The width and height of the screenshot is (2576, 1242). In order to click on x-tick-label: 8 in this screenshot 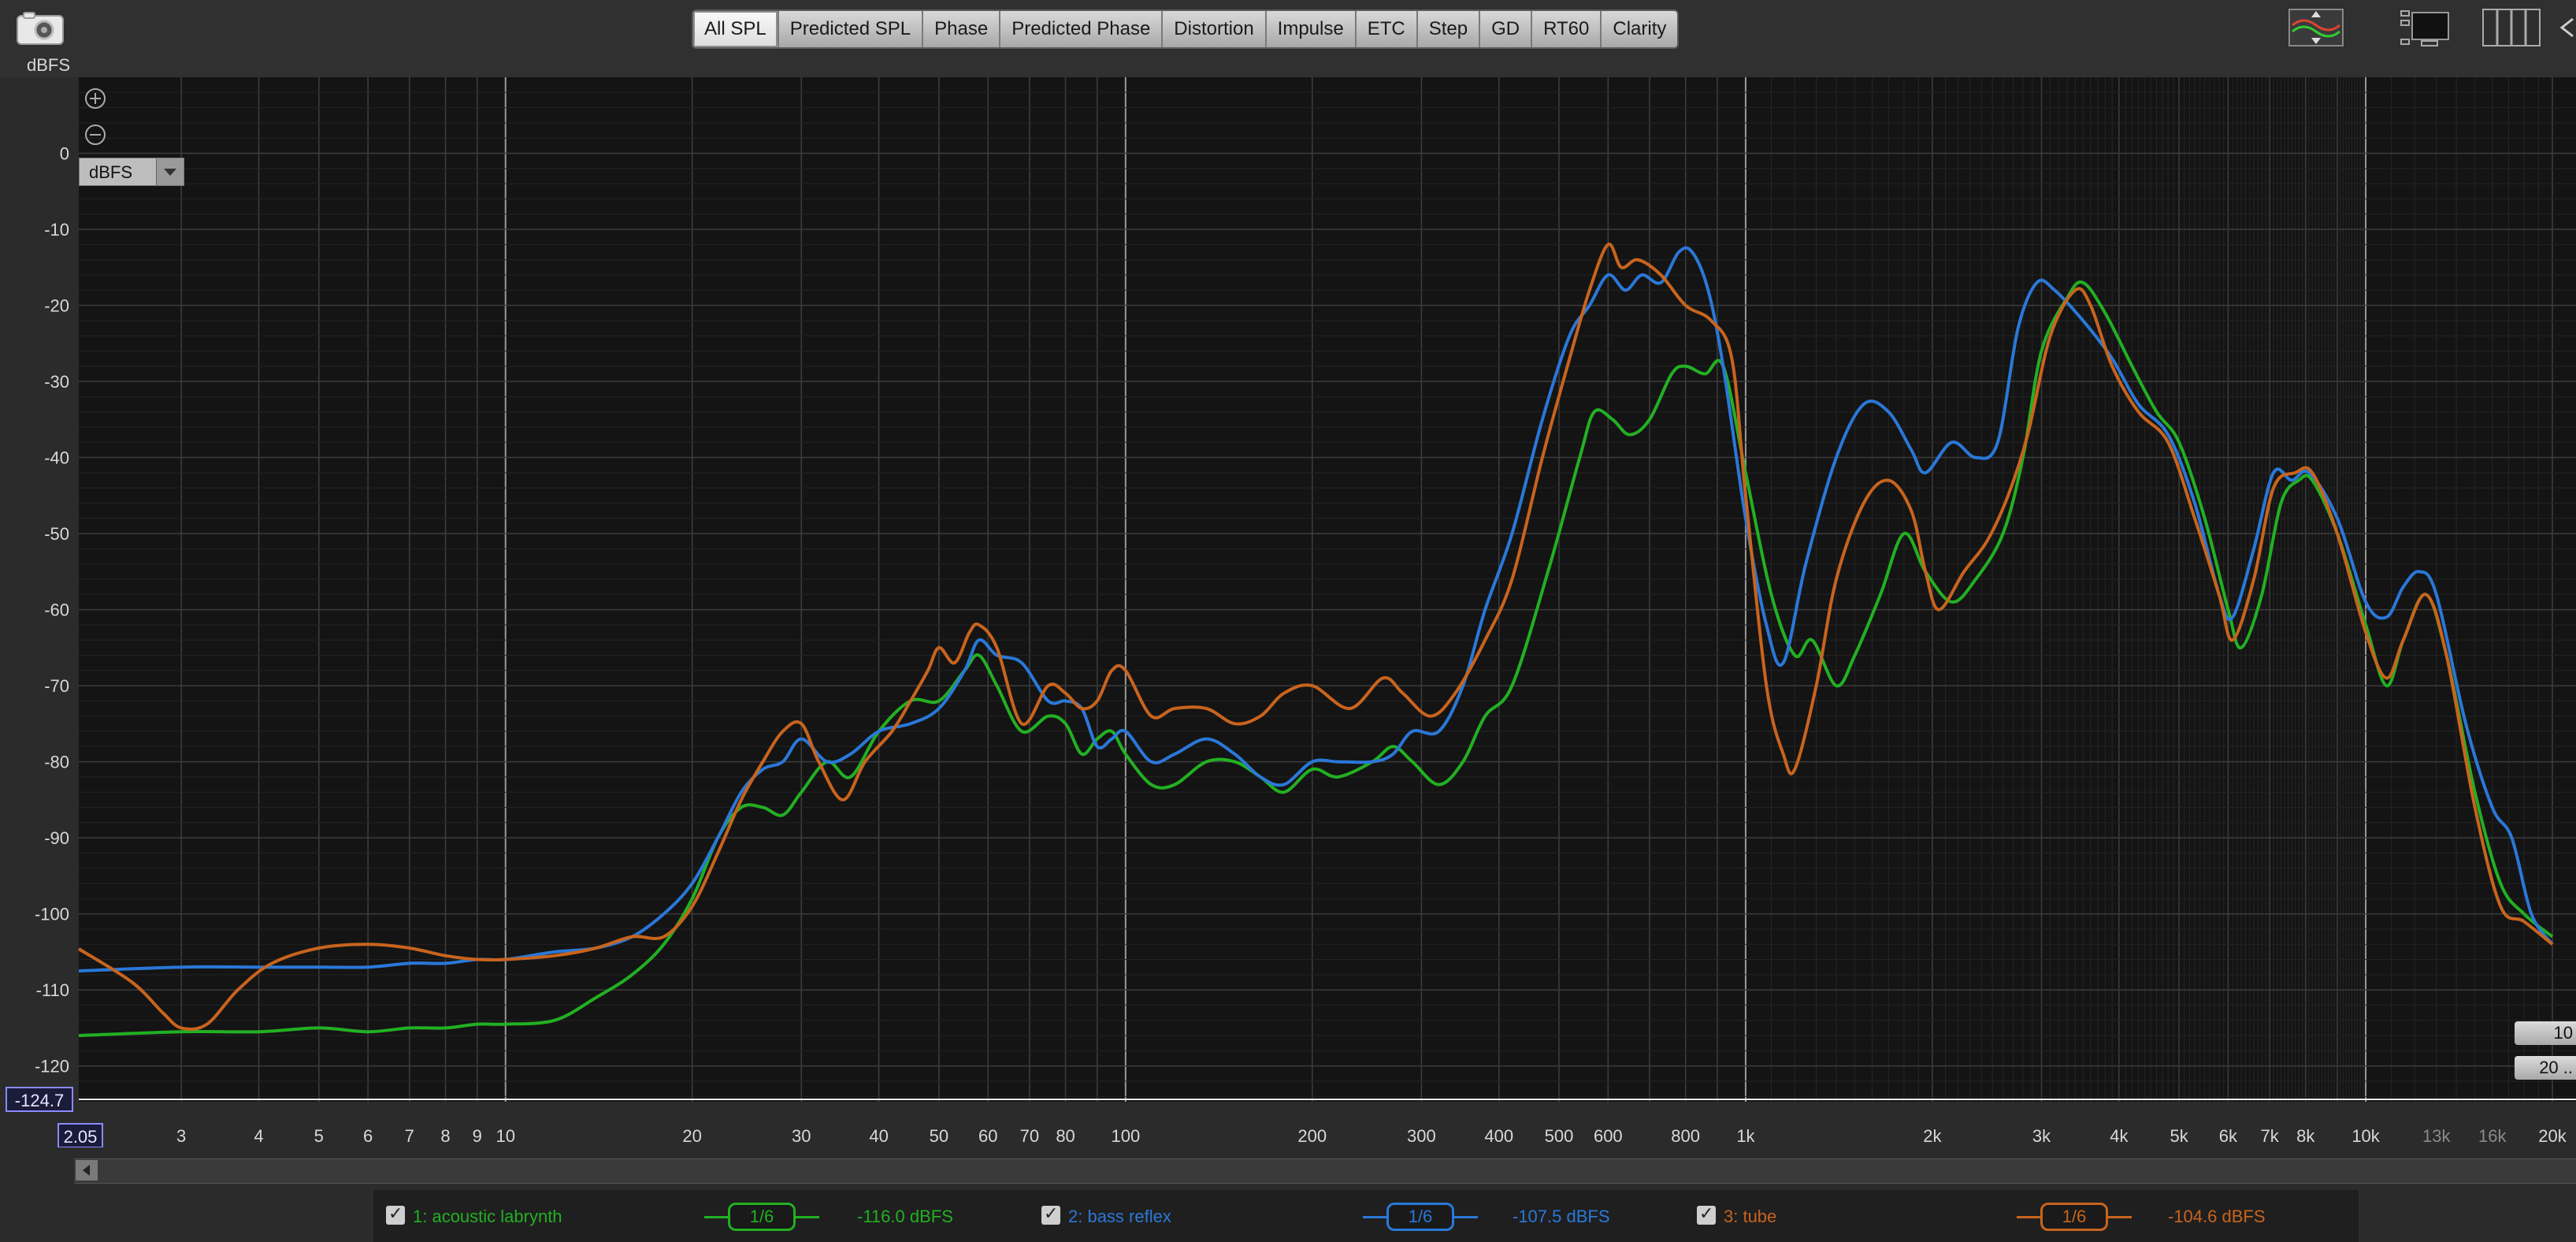, I will do `click(445, 1136)`.